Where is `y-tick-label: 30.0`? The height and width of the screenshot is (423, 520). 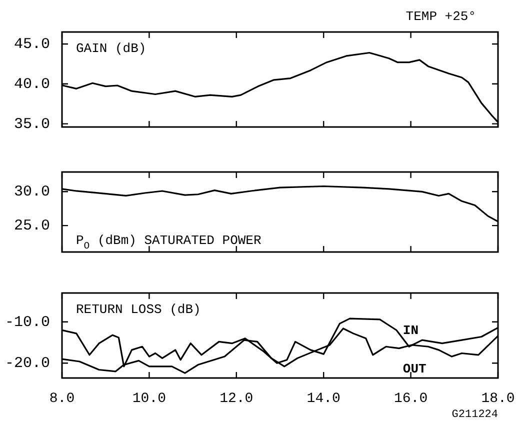 y-tick-label: 30.0 is located at coordinates (32, 192).